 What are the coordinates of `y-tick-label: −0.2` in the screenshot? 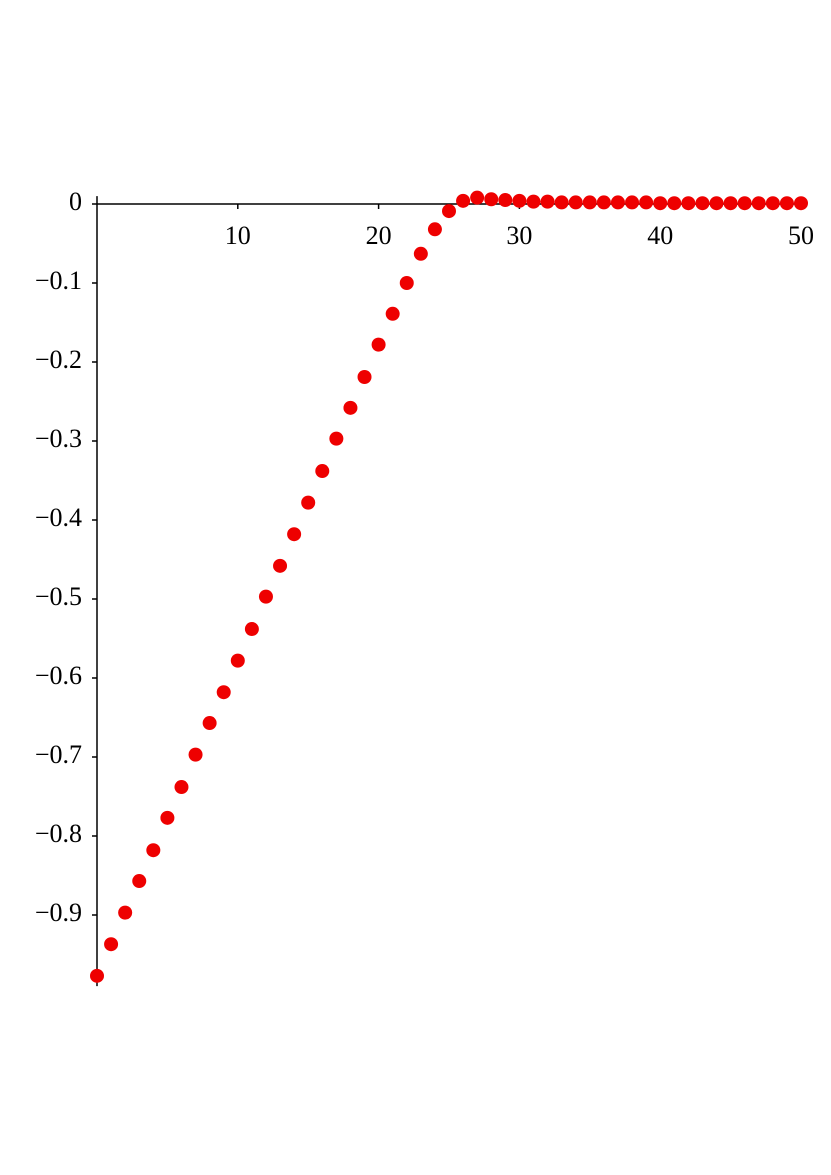 It's located at (58, 359).